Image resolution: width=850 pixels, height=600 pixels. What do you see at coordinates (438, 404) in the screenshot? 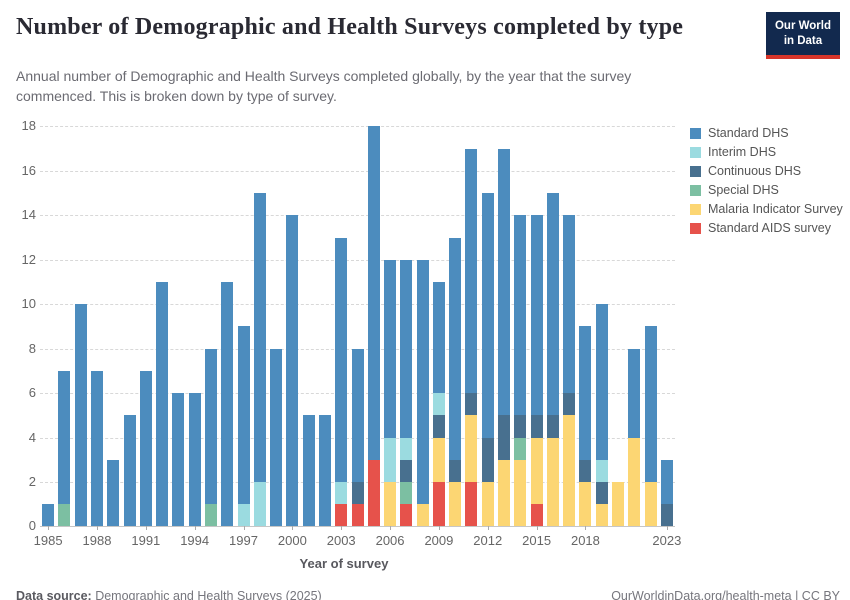
I see `bar-2009-interim-dhs` at bounding box center [438, 404].